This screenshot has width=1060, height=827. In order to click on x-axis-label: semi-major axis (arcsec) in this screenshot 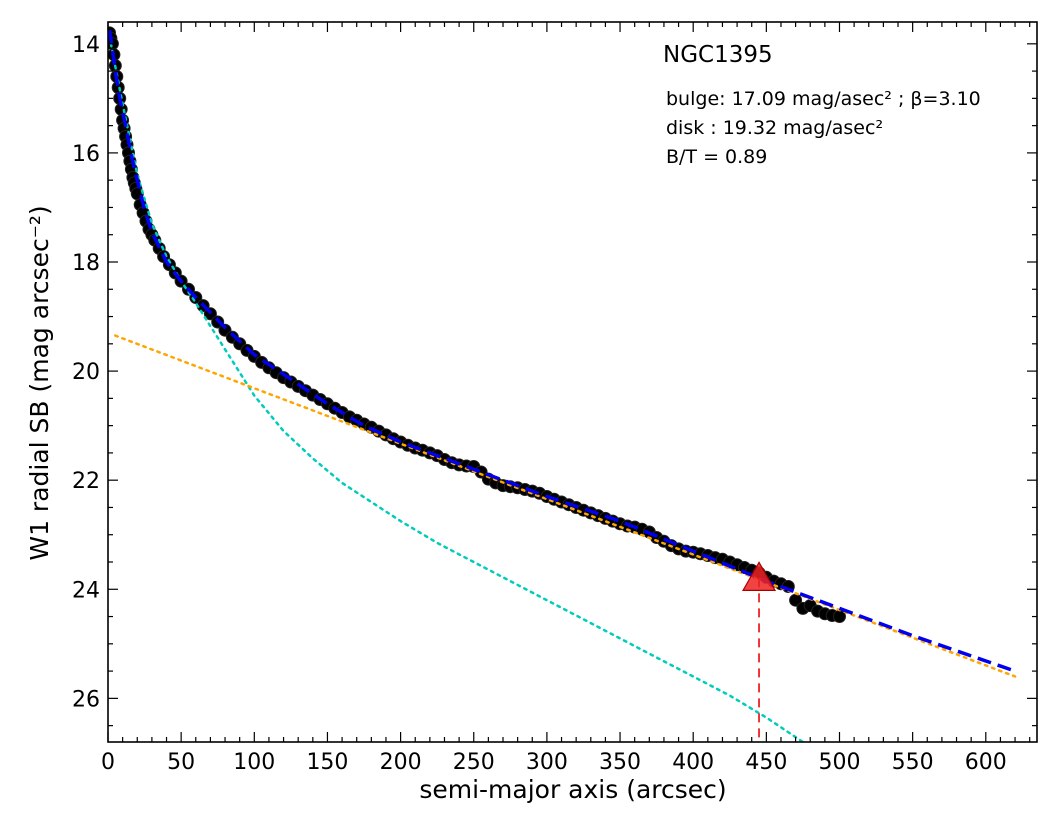, I will do `click(572, 789)`.